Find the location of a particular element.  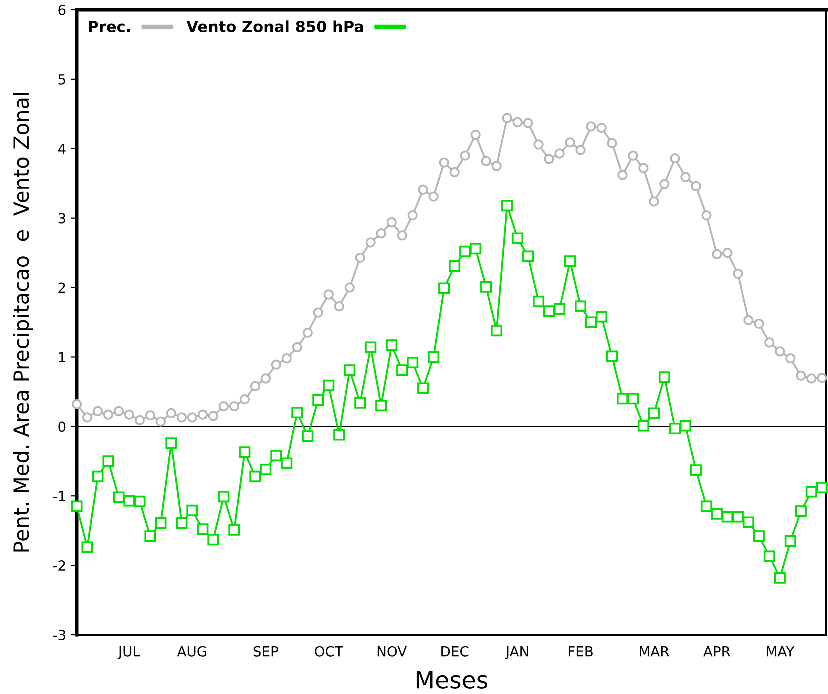

x-tick-label: JAN is located at coordinates (516, 653).